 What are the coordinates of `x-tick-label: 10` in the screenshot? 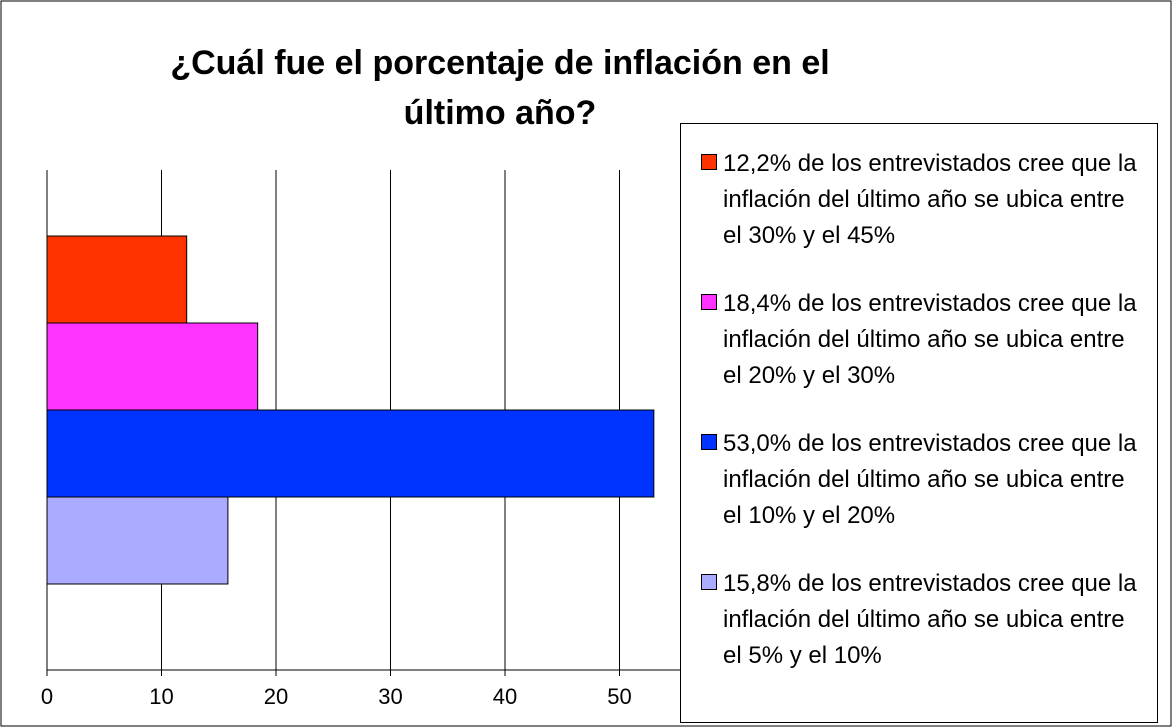 It's located at (161, 696).